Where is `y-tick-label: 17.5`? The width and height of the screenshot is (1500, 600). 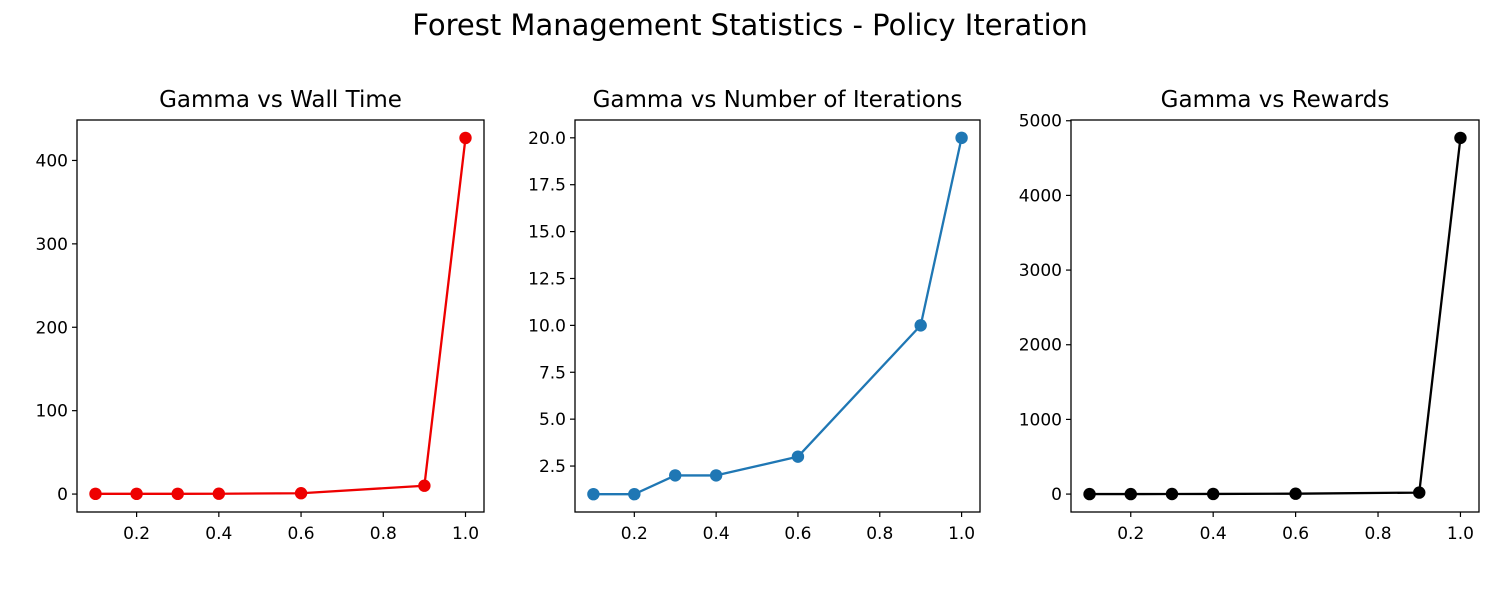
y-tick-label: 17.5 is located at coordinates (547, 186).